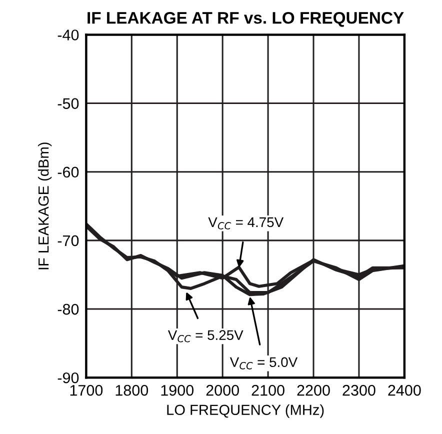 This screenshot has height=434, width=442. What do you see at coordinates (313, 390) in the screenshot?
I see `x-tick-label: 2200` at bounding box center [313, 390].